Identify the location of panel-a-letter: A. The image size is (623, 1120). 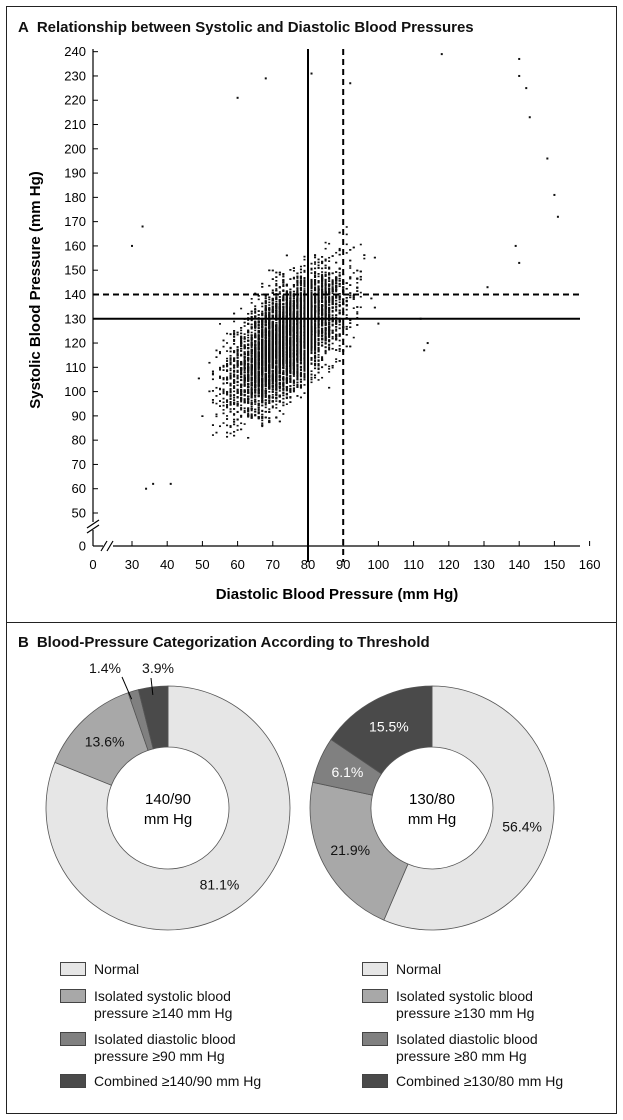
(23, 27).